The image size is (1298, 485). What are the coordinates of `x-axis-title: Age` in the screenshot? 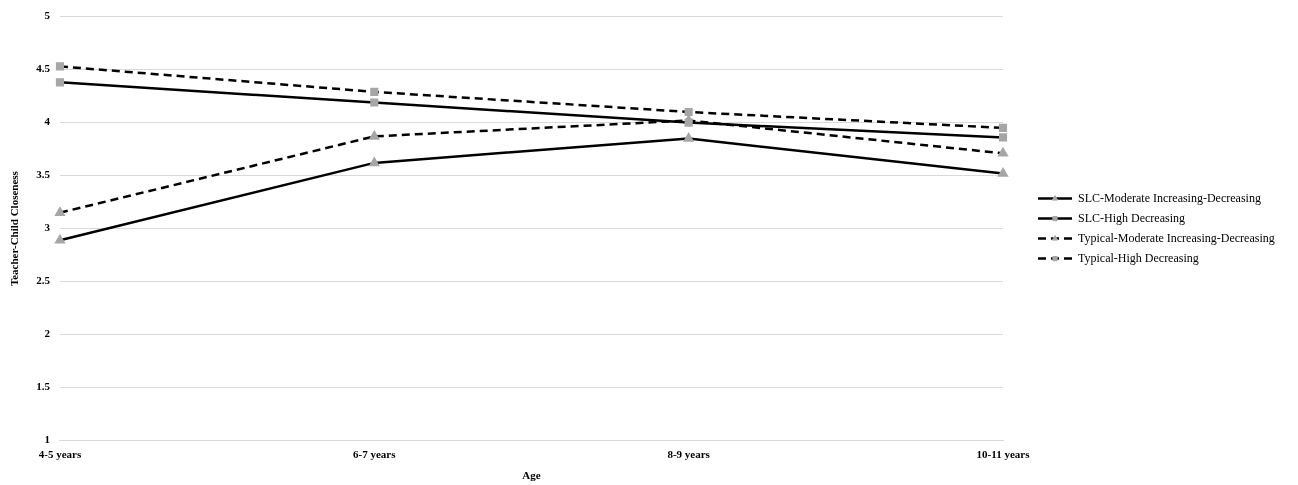 It's located at (531, 475).